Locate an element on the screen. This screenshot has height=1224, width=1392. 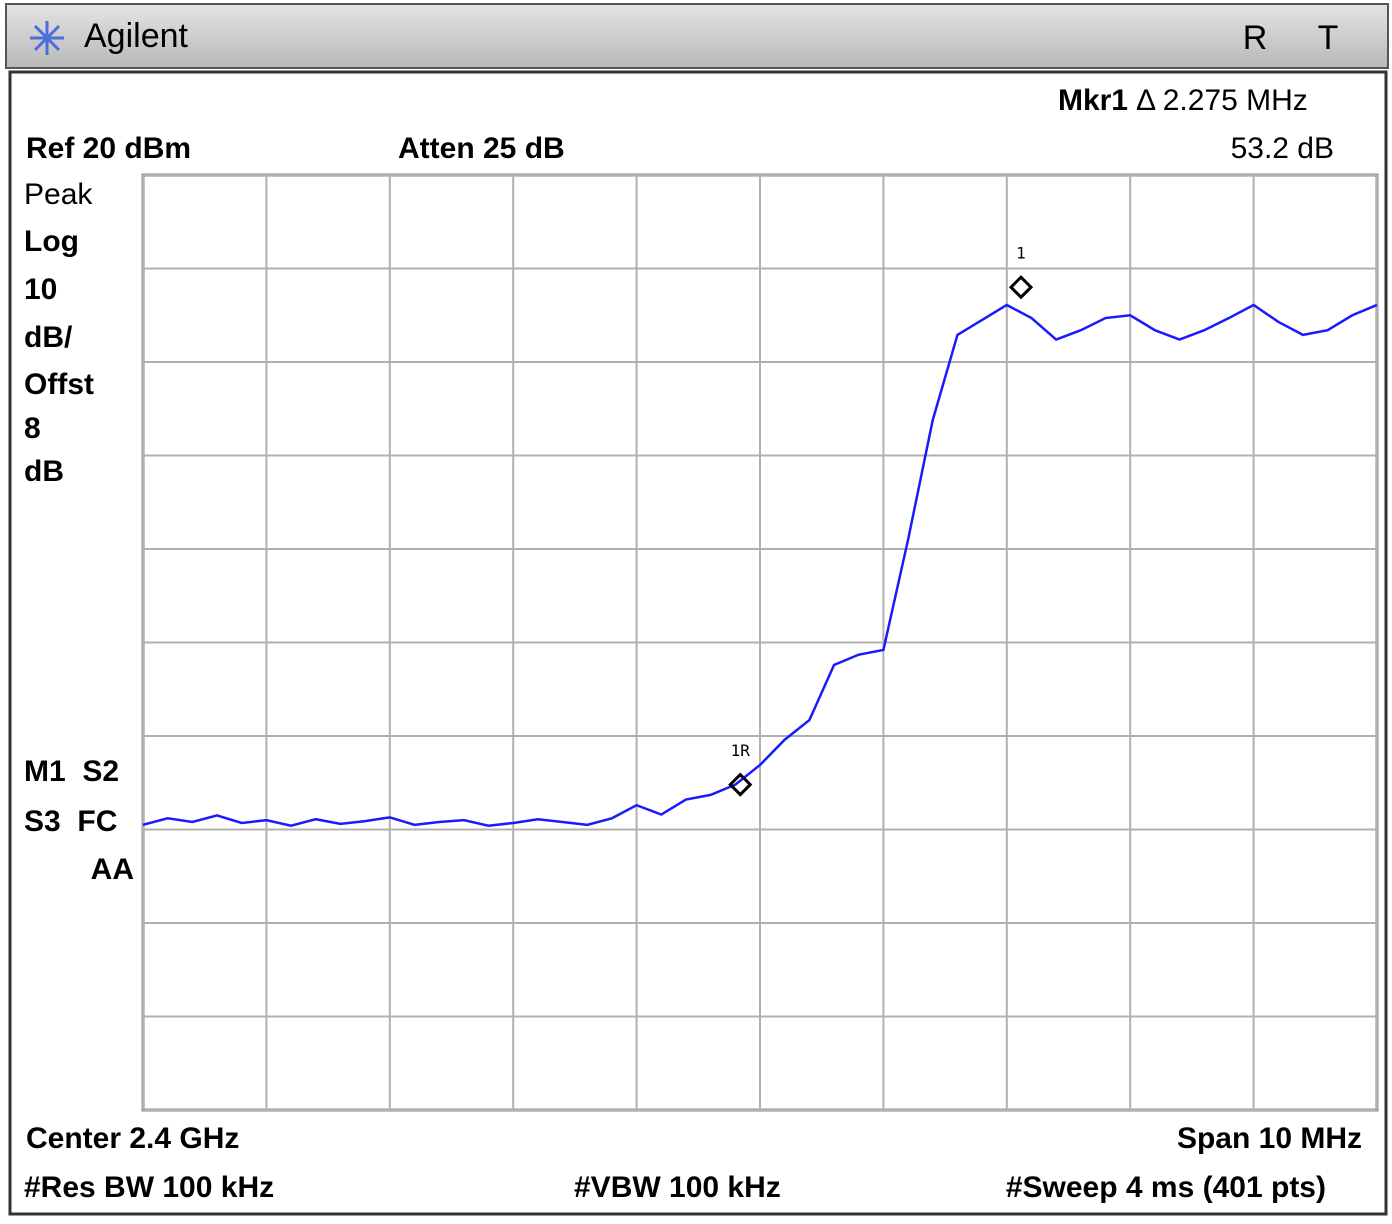
logo is located at coordinates (47, 38).